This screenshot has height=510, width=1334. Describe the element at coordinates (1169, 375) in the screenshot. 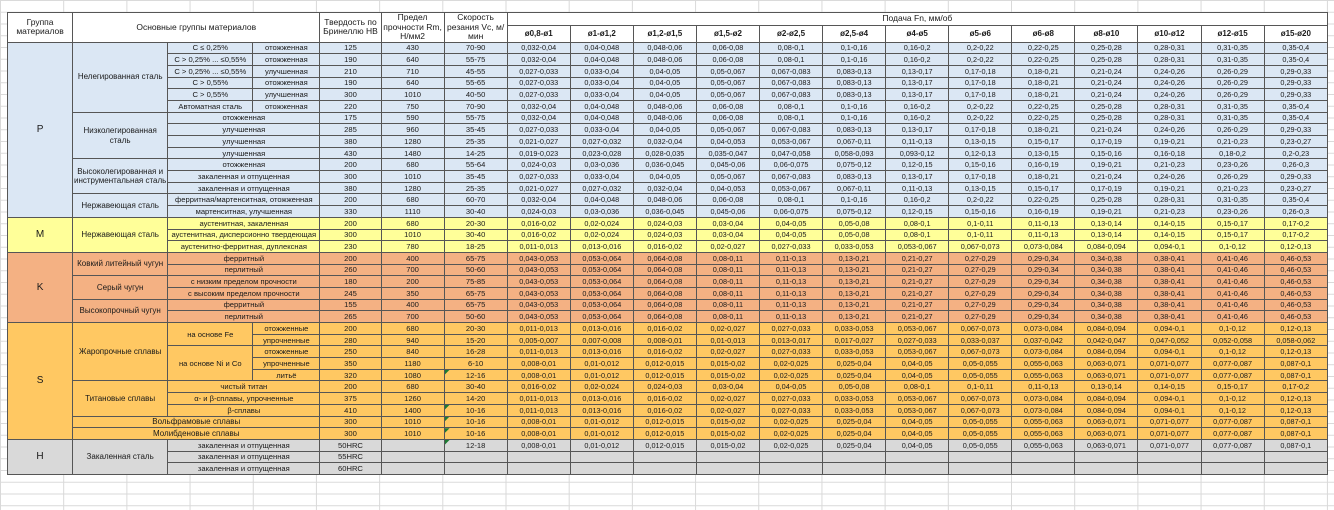

I see `cell-feed-value: 0,071-0,077` at that location.